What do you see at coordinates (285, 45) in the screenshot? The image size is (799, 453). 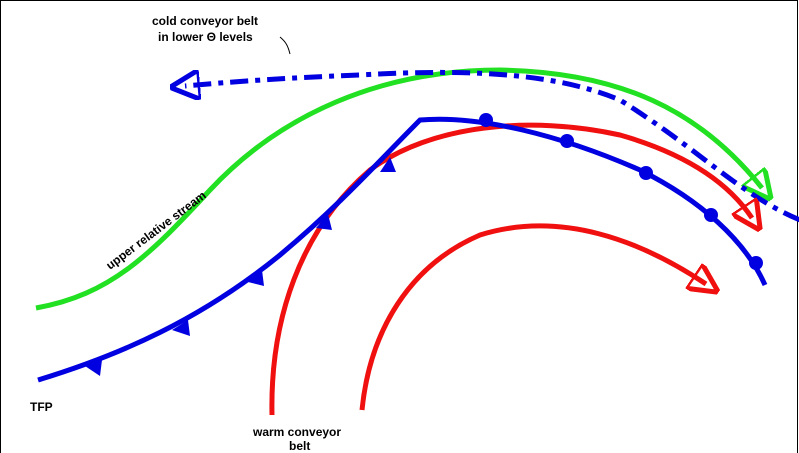 I see `label-leader` at bounding box center [285, 45].